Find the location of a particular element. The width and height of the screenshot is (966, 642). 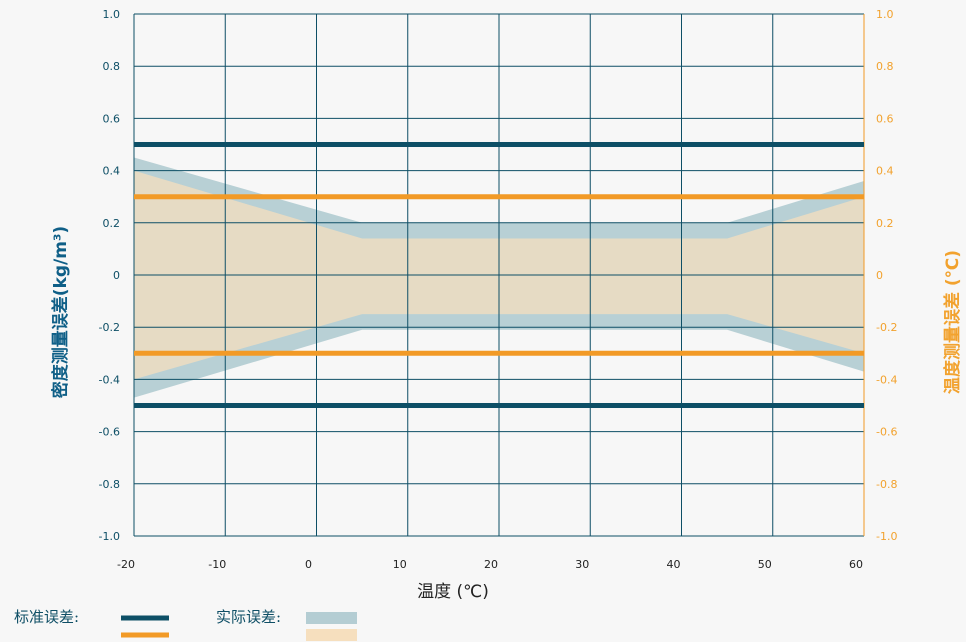

x-tick-label: 10 is located at coordinates (400, 564).